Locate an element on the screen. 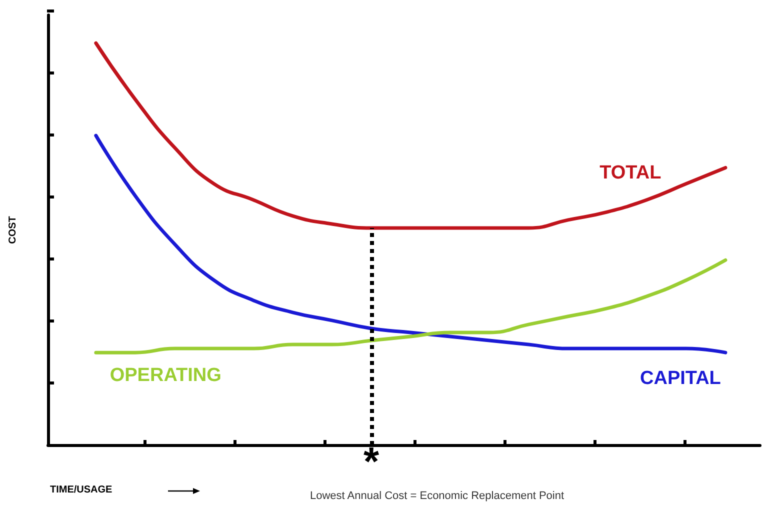 This screenshot has height=505, width=777. series-label: TOTAL is located at coordinates (631, 173).